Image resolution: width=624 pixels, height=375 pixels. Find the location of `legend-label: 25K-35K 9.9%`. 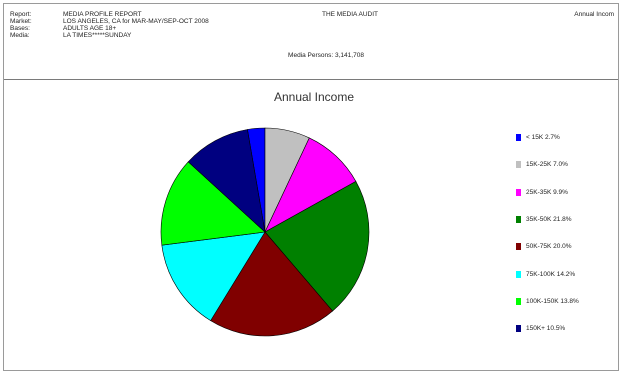

legend-label: 25K-35K 9.9% is located at coordinates (547, 192).